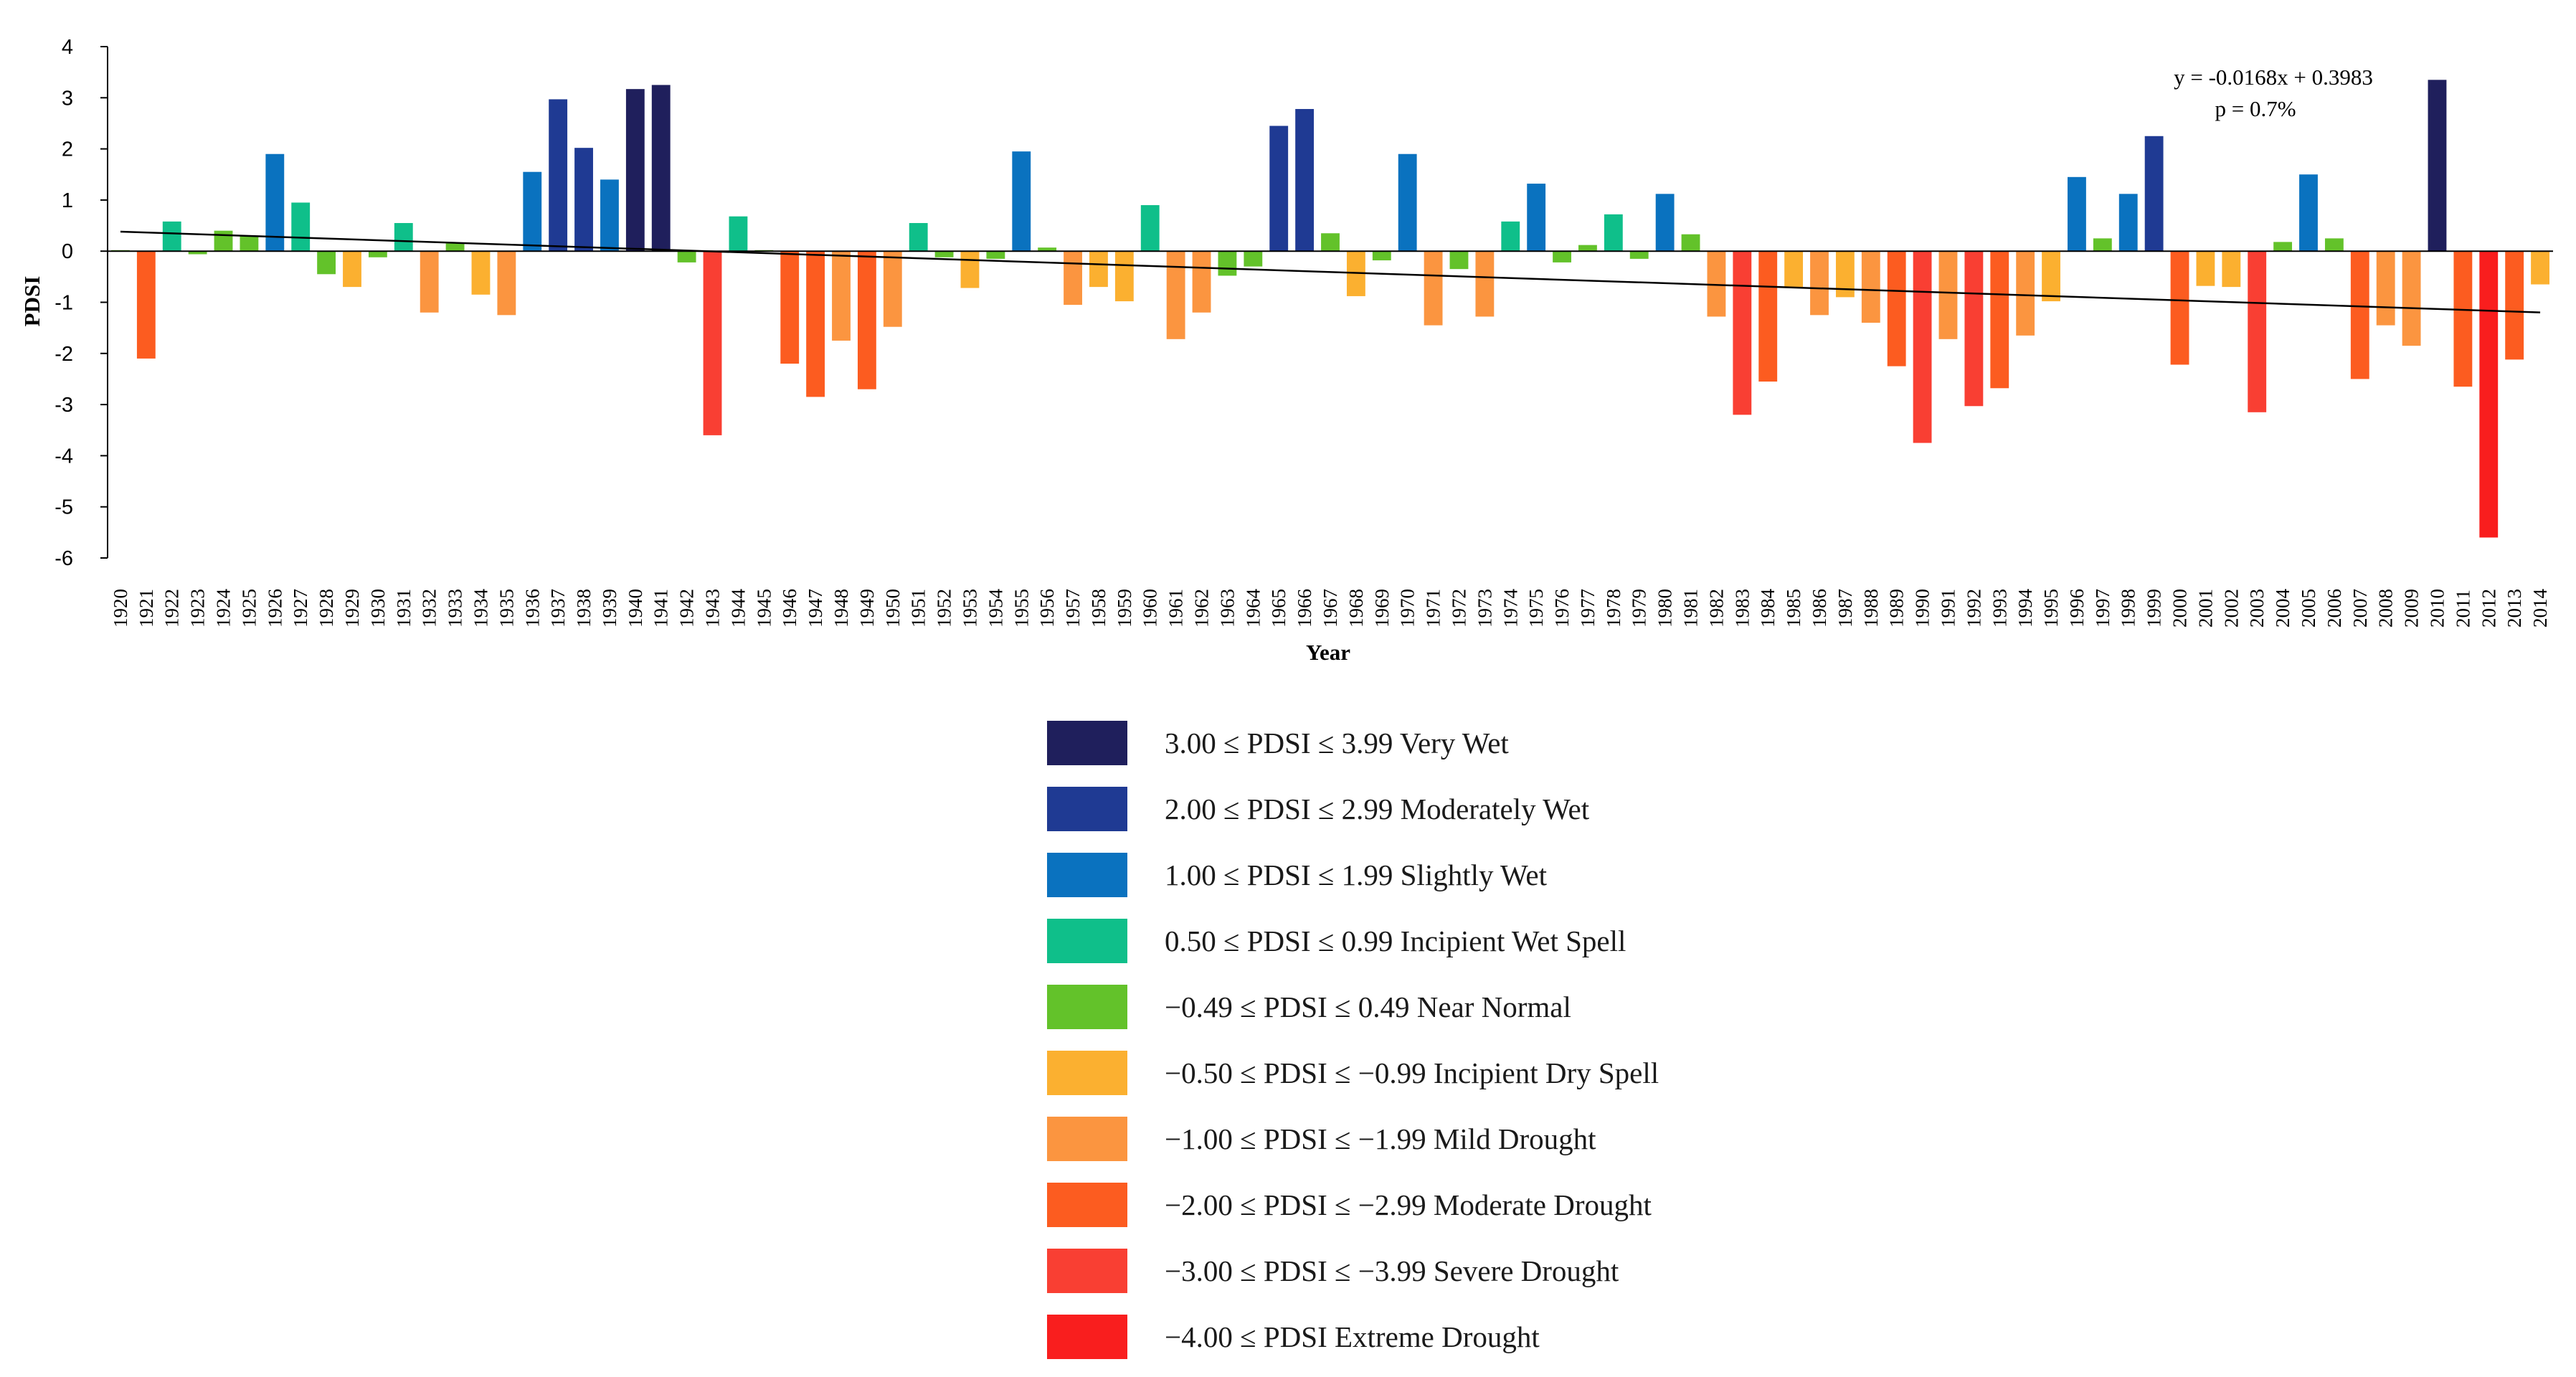 Image resolution: width=2576 pixels, height=1377 pixels. I want to click on x-tick-label: 2007, so click(2360, 608).